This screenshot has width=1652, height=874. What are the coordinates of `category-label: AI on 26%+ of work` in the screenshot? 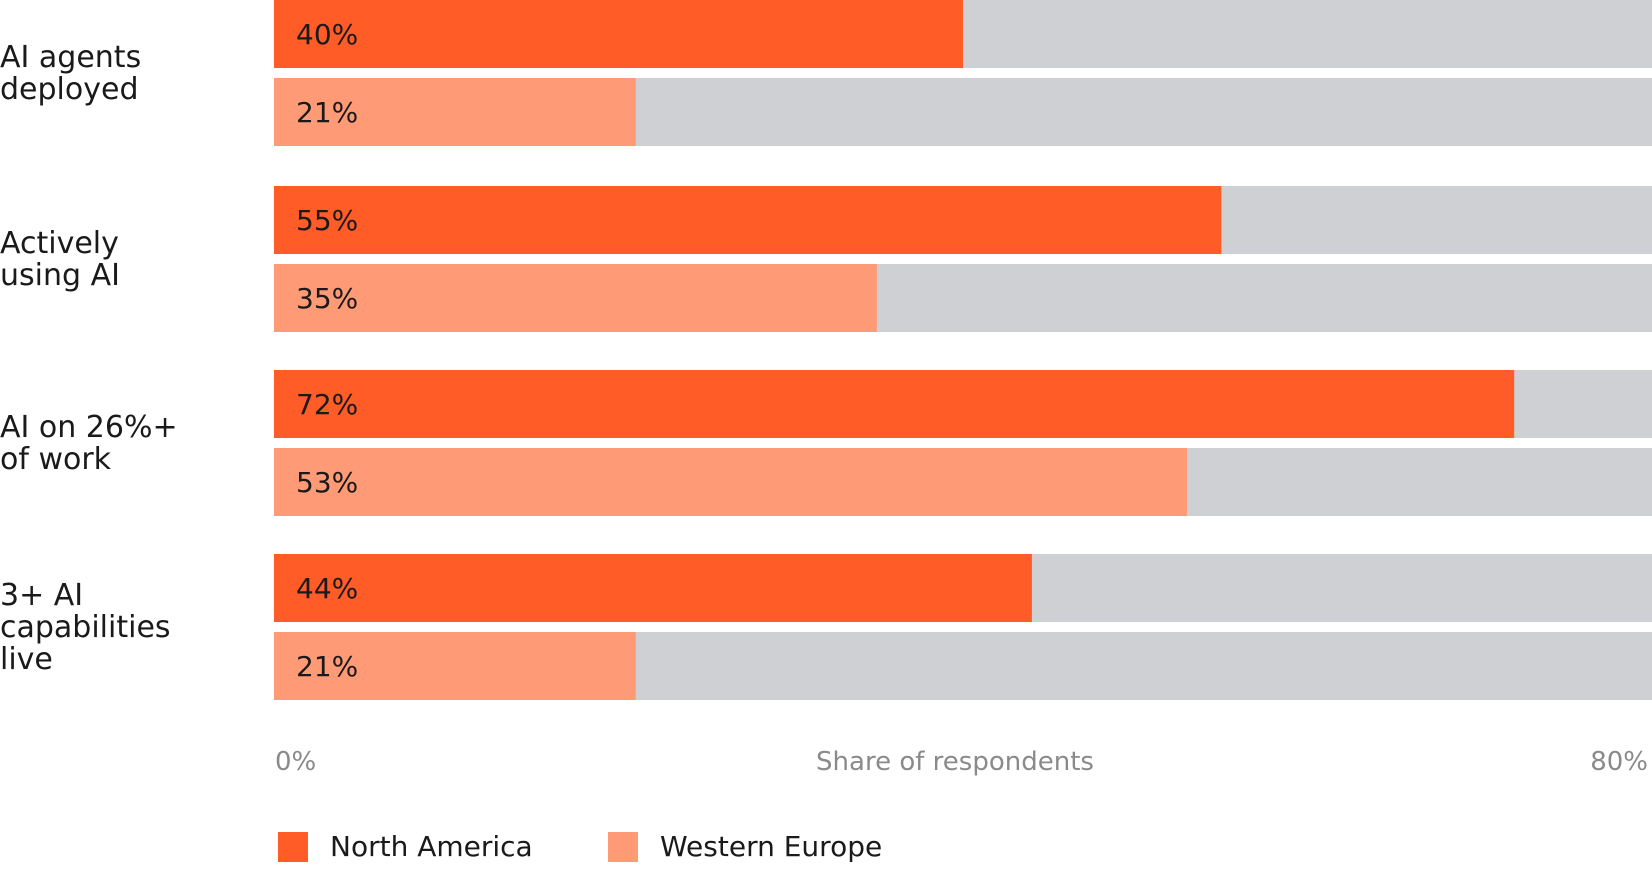 It's located at (89, 443).